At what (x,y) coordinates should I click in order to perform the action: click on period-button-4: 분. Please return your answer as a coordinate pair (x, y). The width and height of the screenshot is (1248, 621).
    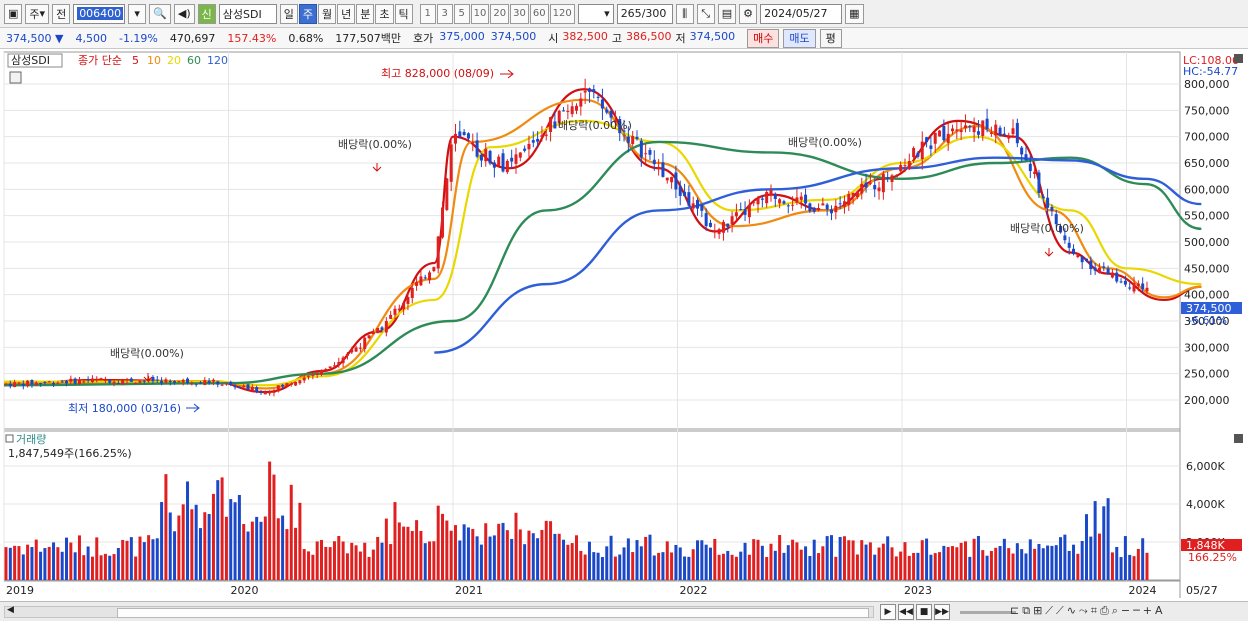
    Looking at the image, I should click on (365, 13).